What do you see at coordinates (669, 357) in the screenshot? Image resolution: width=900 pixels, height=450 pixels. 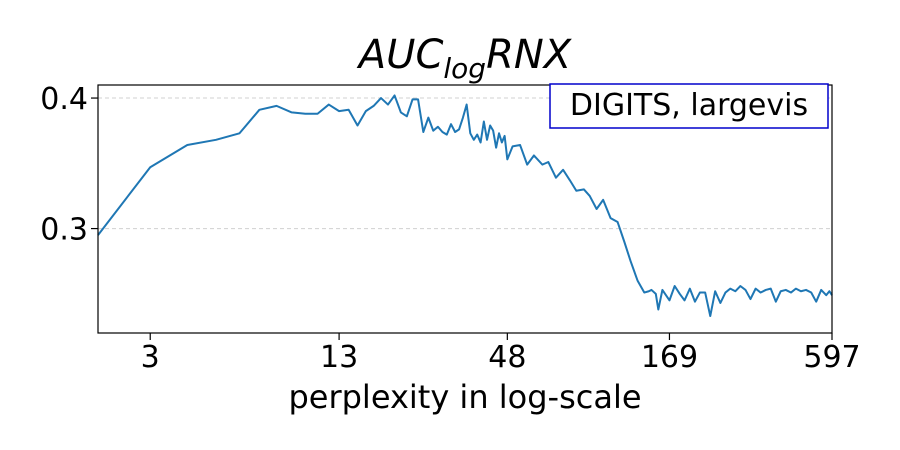 I see `x-tick-label: 169` at bounding box center [669, 357].